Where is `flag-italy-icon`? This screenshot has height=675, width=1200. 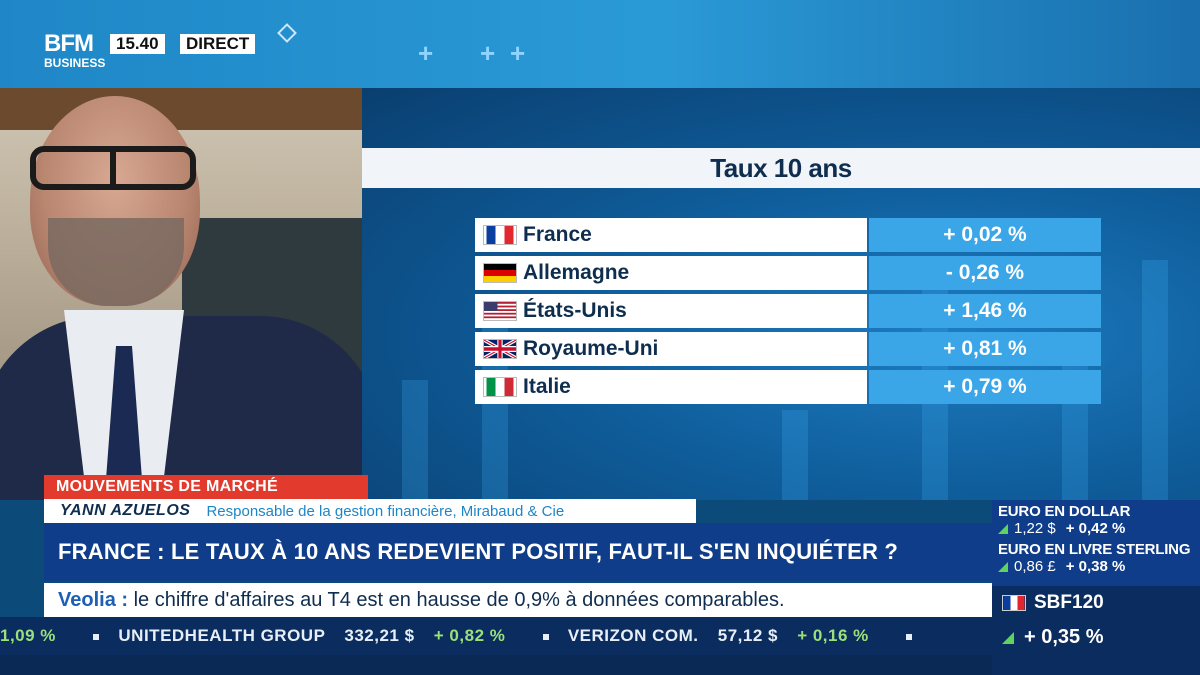
flag-italy-icon is located at coordinates (500, 387).